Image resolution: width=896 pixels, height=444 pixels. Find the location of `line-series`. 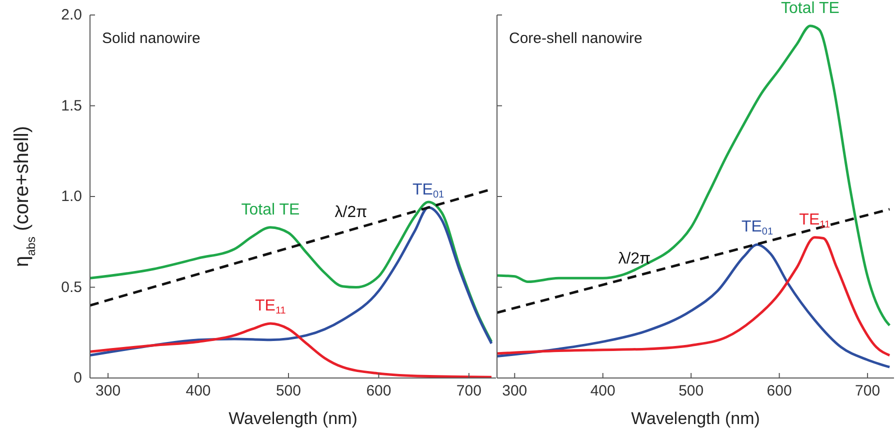

line-series is located at coordinates (291, 350).